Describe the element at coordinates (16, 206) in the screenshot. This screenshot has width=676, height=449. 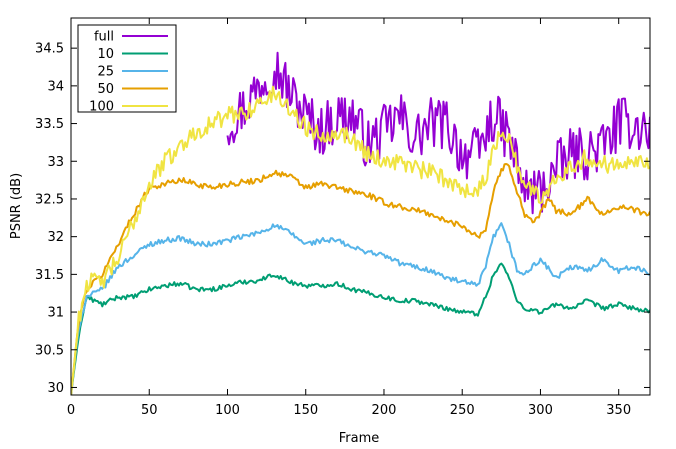
I see `y-axis-title: PSNR (dB)` at that location.